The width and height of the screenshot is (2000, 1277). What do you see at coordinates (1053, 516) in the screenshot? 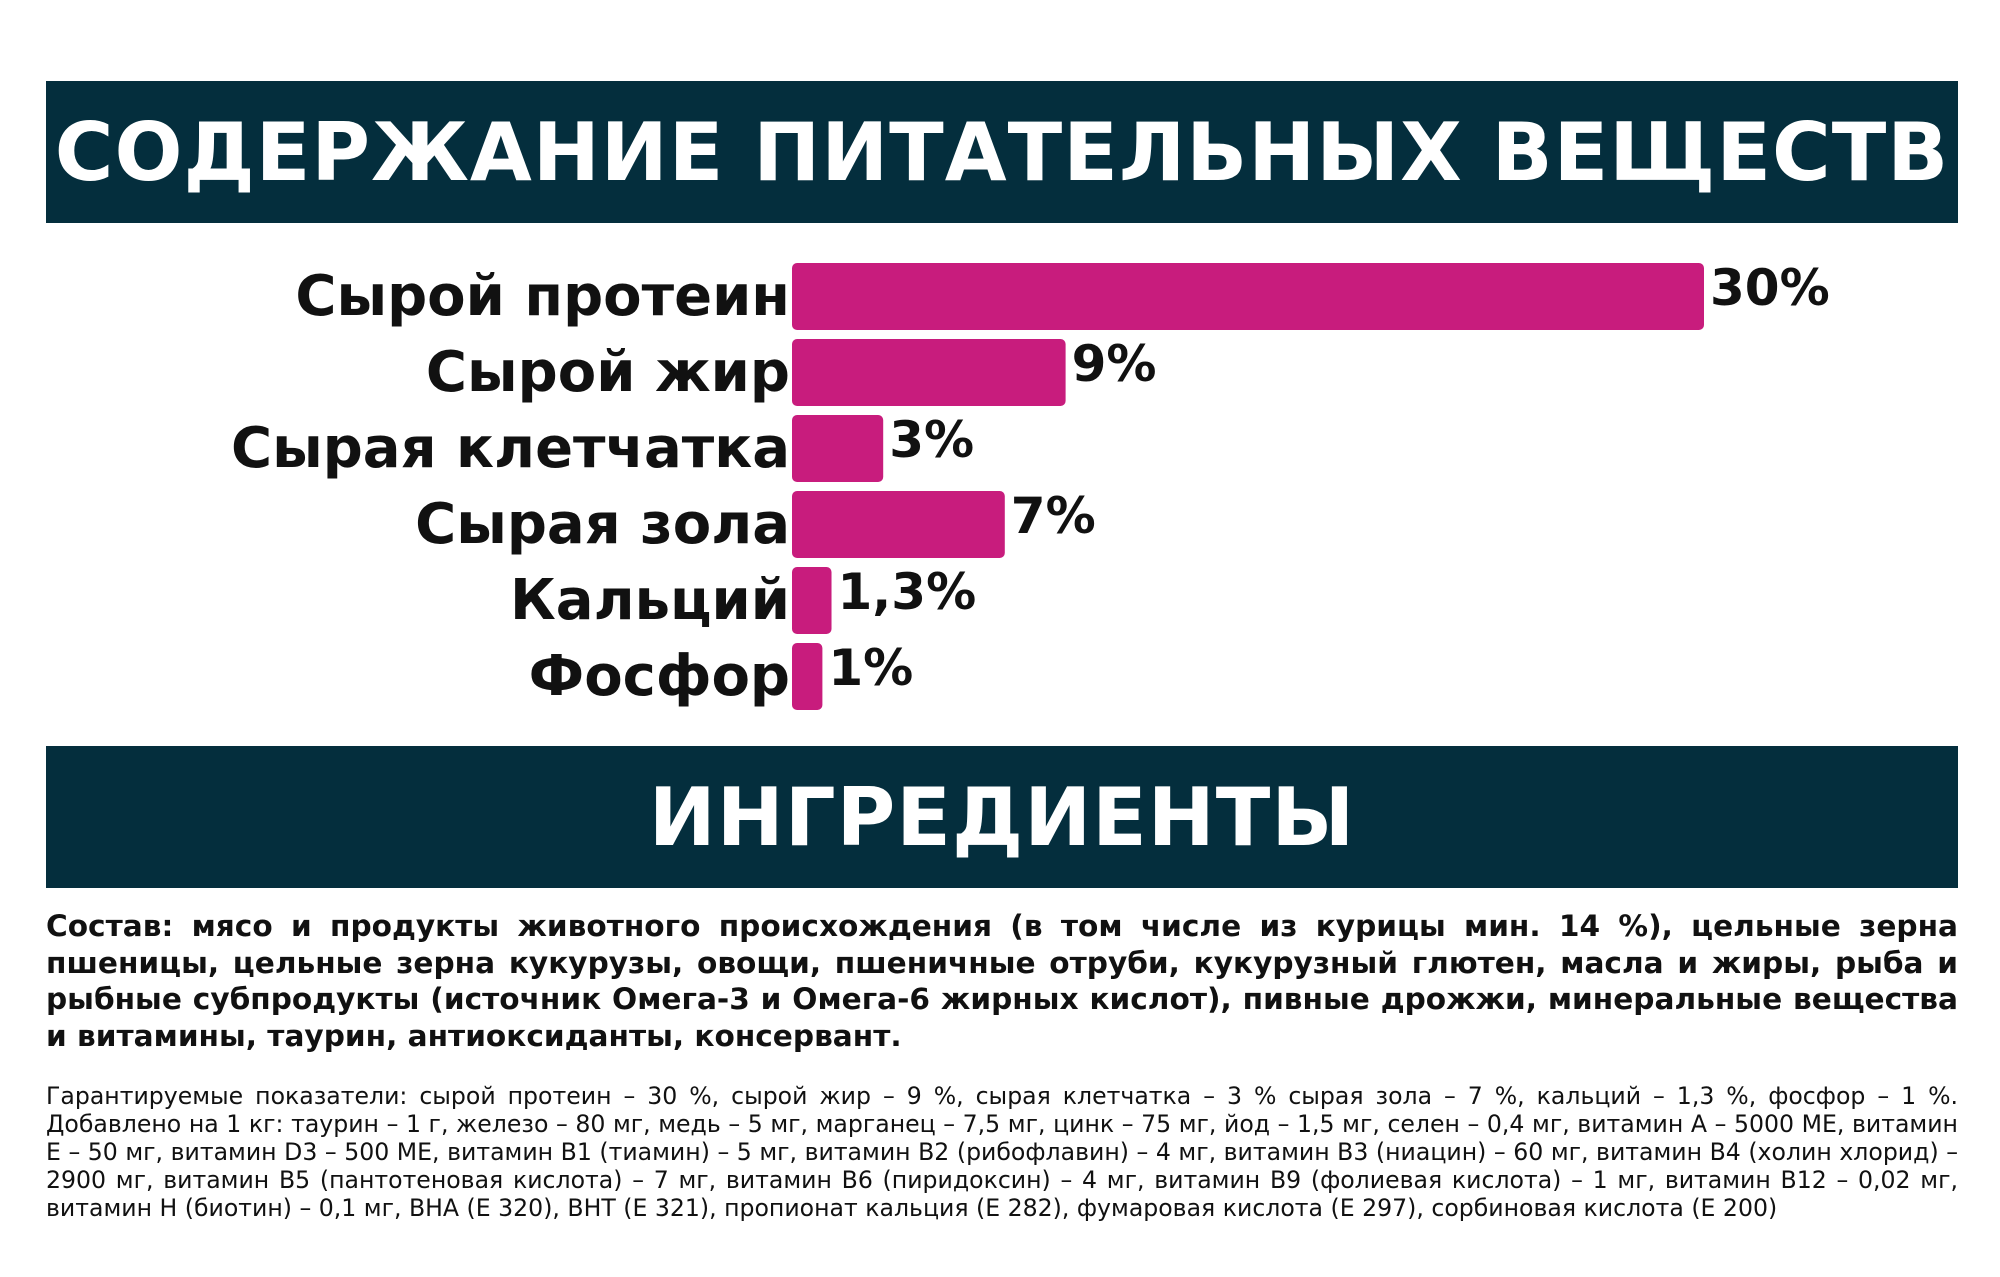
I see `bar-value-label: 7%` at bounding box center [1053, 516].